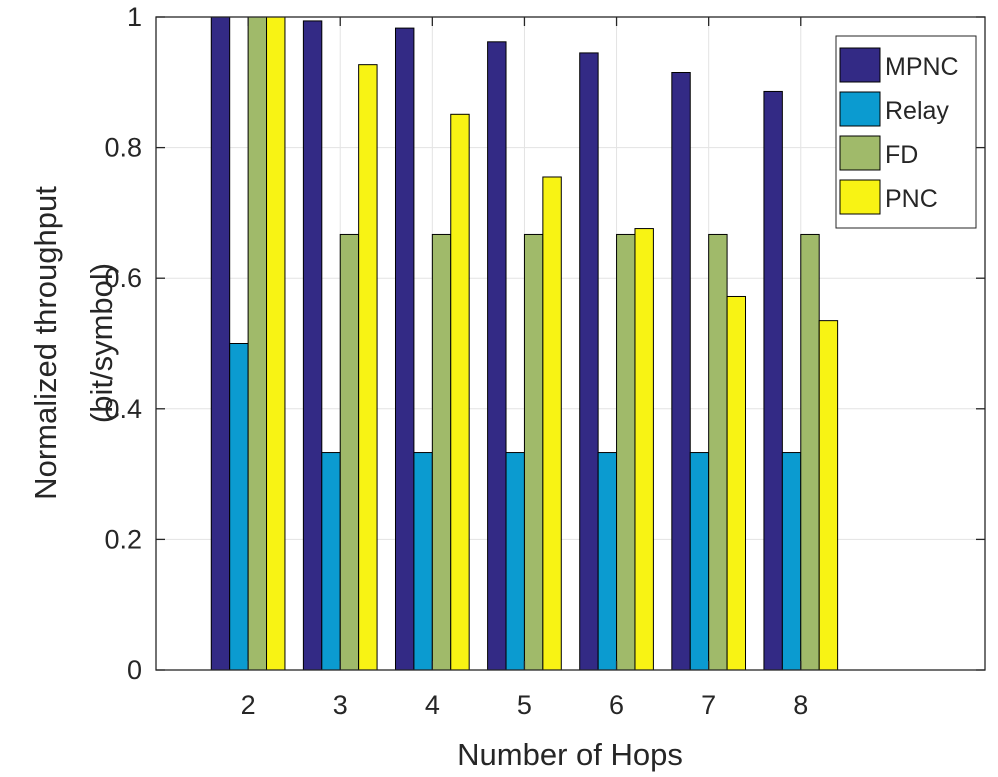  Describe the element at coordinates (901, 155) in the screenshot. I see `legend-label-fd: FD` at that location.